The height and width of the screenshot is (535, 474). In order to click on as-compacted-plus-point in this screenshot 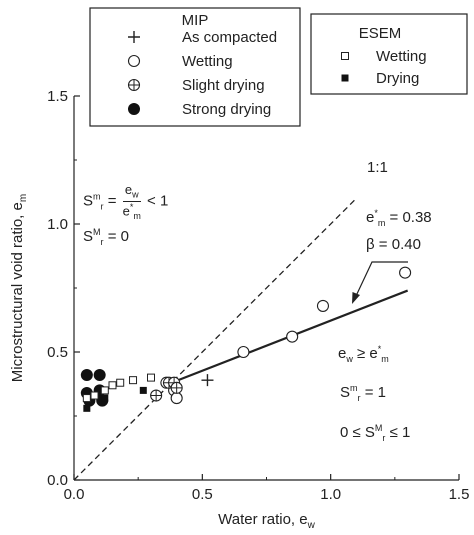, I will do `click(207, 380)`.